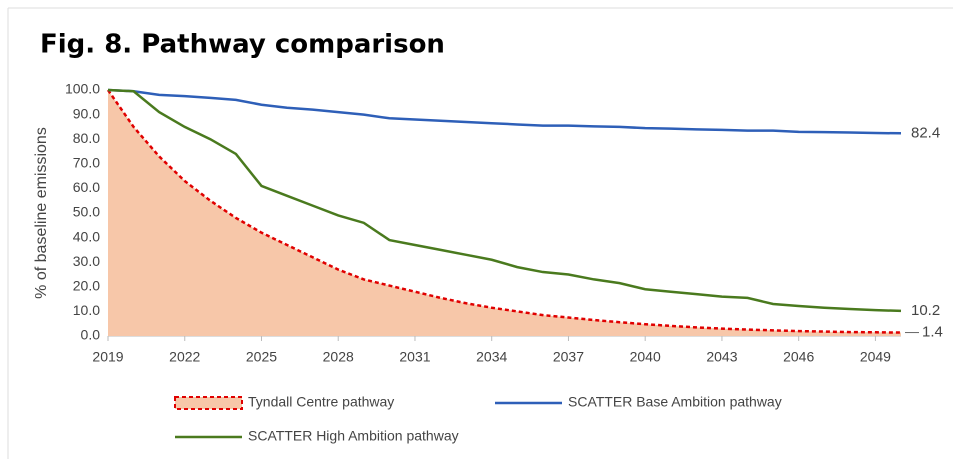 The height and width of the screenshot is (459, 953). I want to click on x-tick-label: 2046, so click(798, 357).